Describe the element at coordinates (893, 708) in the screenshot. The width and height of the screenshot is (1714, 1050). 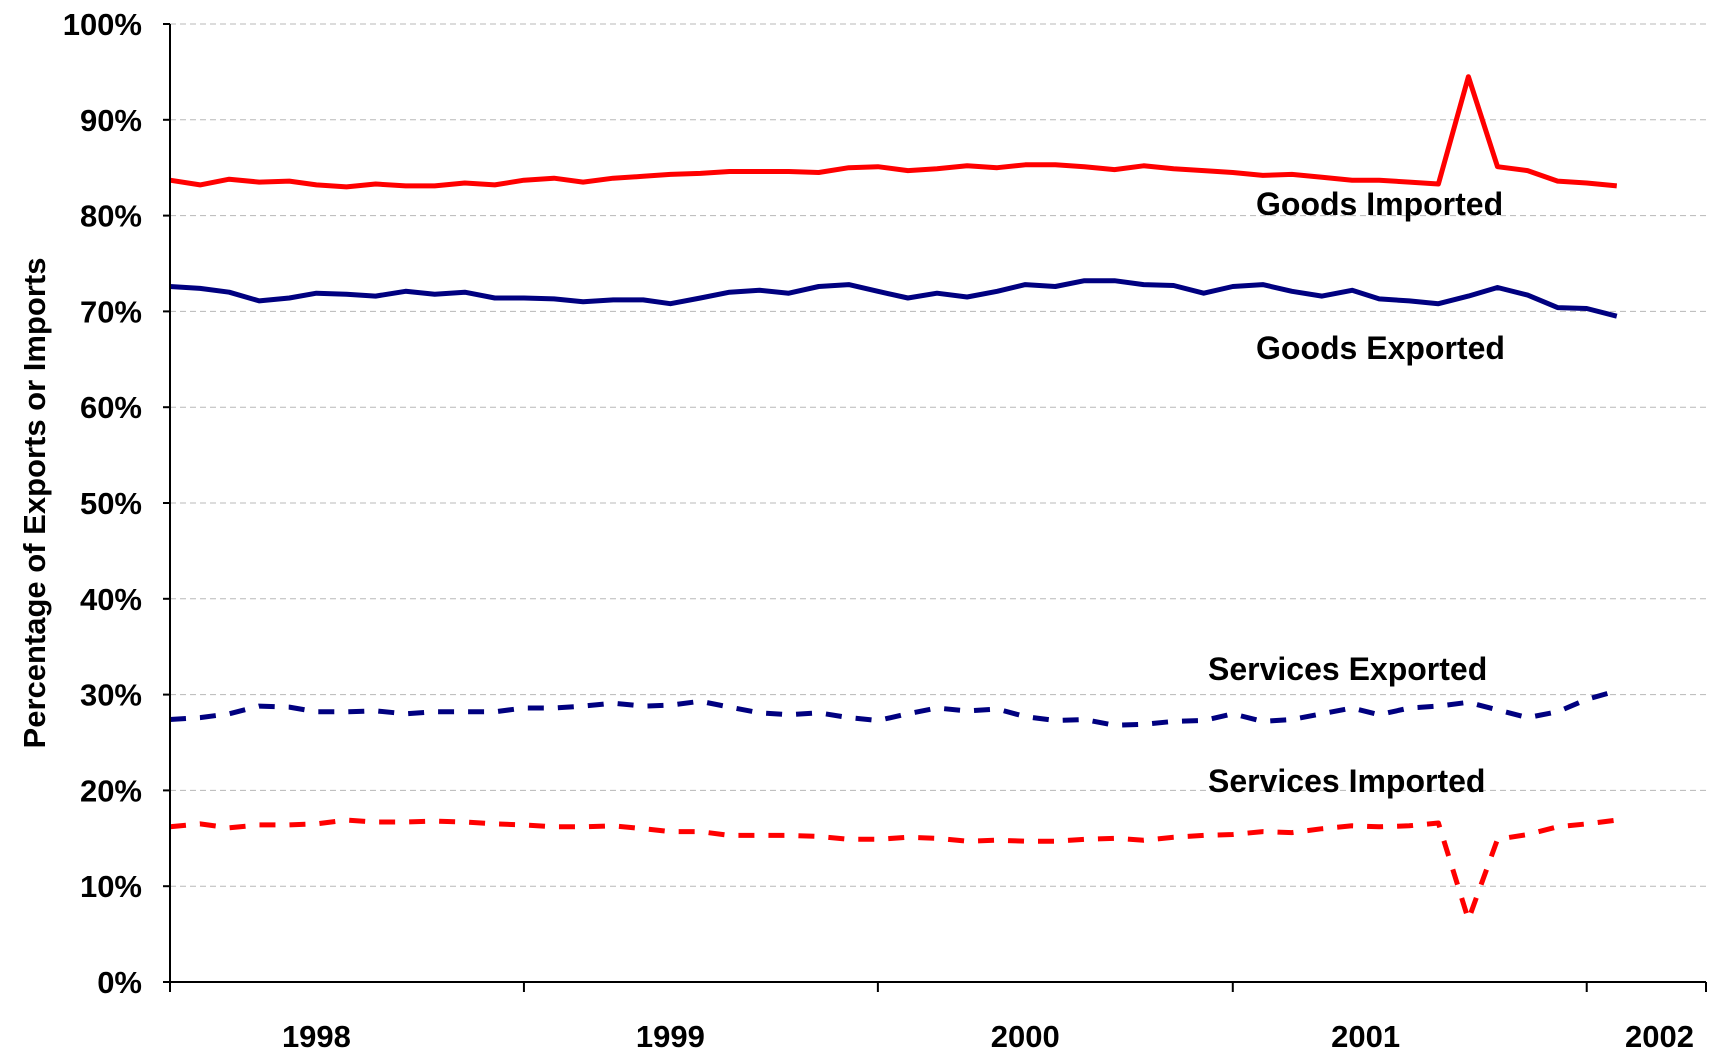
I see `series-line-services-exported` at that location.